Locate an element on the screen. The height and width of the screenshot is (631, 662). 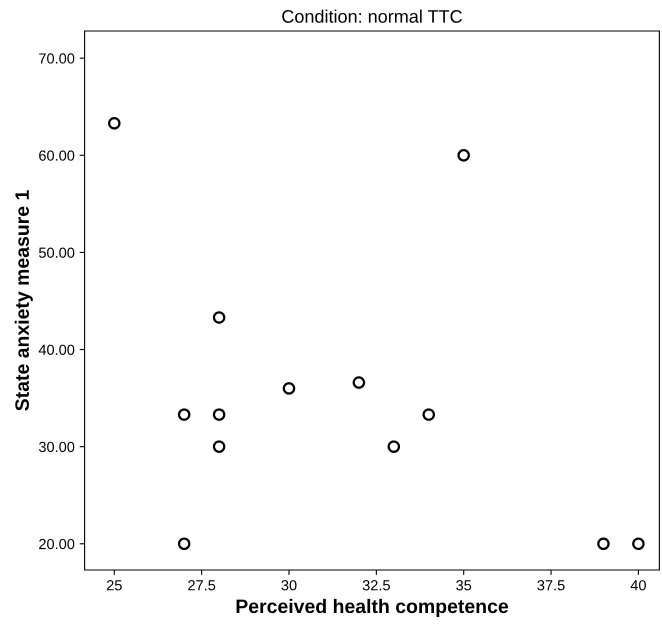
x-axis-title: Perceived health competence is located at coordinates (372, 607).